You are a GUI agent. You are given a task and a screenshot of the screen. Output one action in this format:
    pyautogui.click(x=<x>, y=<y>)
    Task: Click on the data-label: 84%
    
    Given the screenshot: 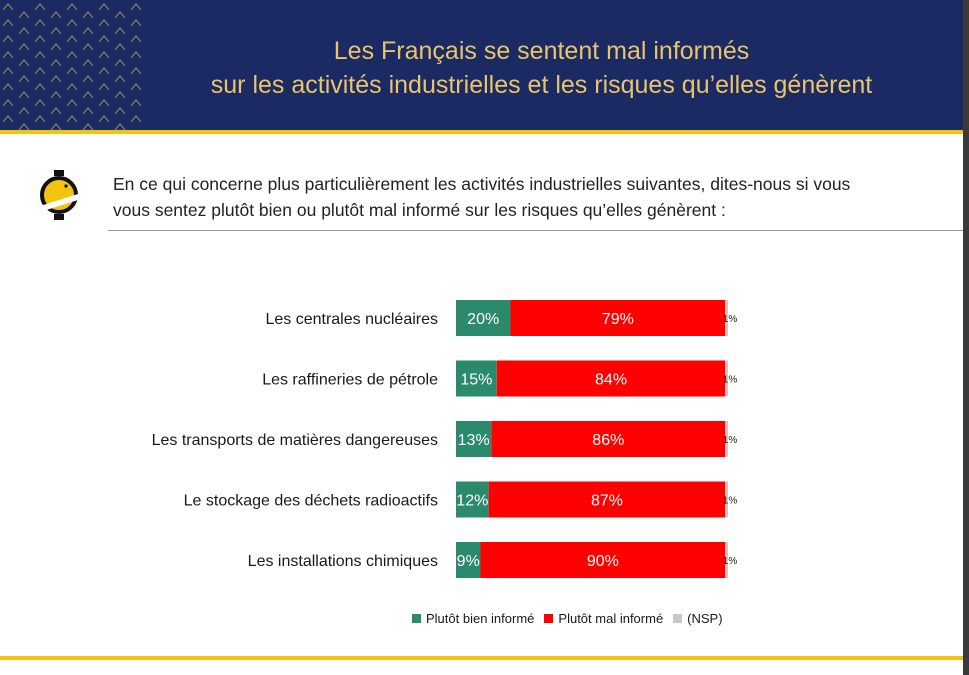 What is the action you would take?
    pyautogui.click(x=611, y=380)
    